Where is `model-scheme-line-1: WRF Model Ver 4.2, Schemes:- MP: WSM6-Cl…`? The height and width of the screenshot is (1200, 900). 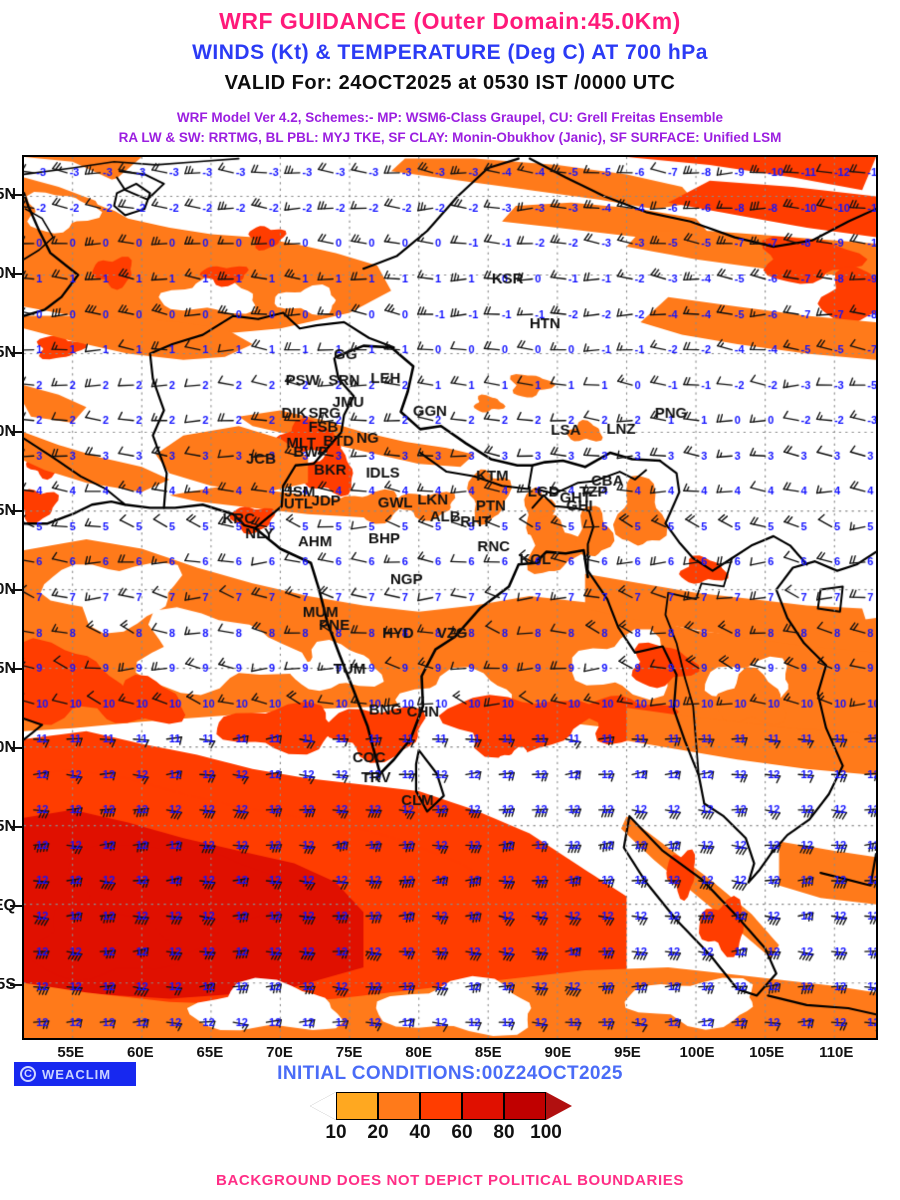
model-scheme-line-1: WRF Model Ver 4.2, Schemes:- MP: WSM6-Cl… is located at coordinates (450, 117).